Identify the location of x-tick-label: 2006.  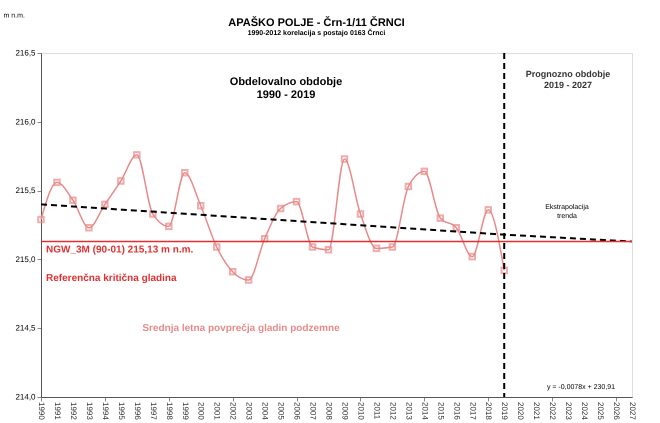
(297, 411).